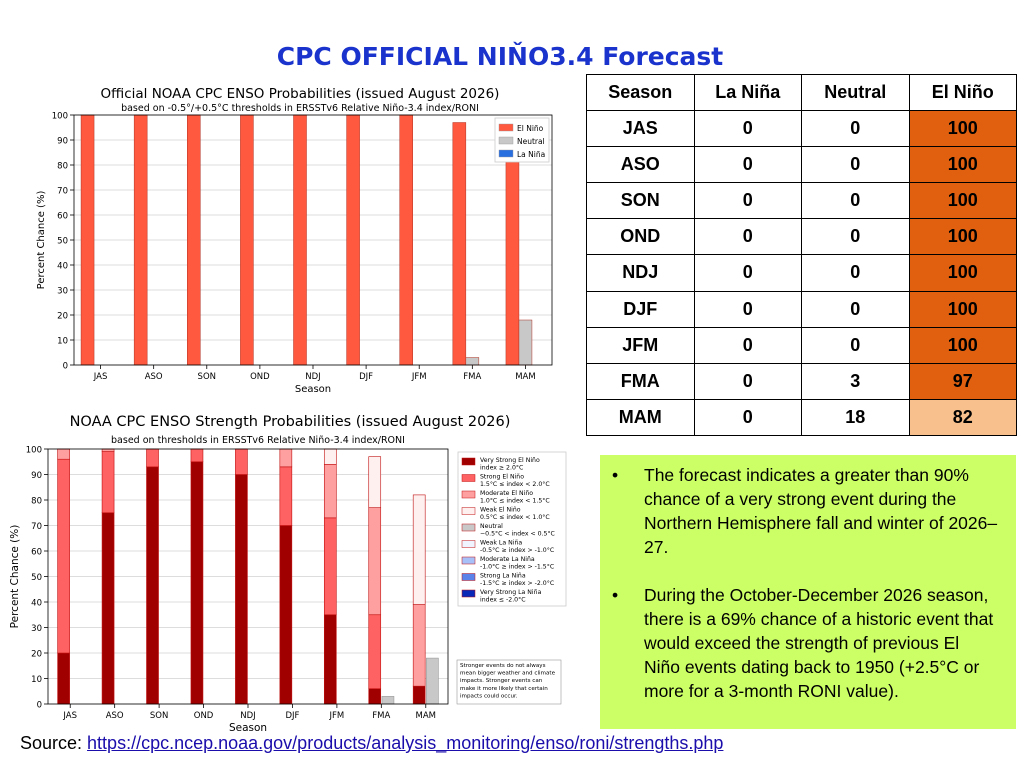 This screenshot has width=1024, height=768. Describe the element at coordinates (515, 517) in the screenshot. I see `legend-label-detail: 0.5°C ≤ index < 1.0°C` at that location.